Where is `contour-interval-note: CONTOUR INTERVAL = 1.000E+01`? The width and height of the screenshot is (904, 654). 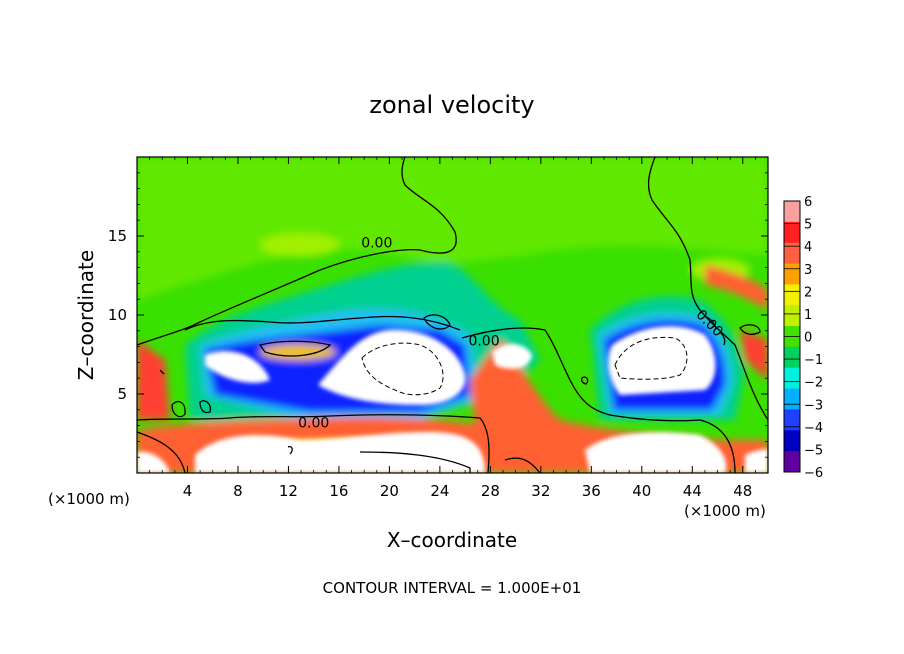 contour-interval-note: CONTOUR INTERVAL = 1.000E+01 is located at coordinates (452, 588).